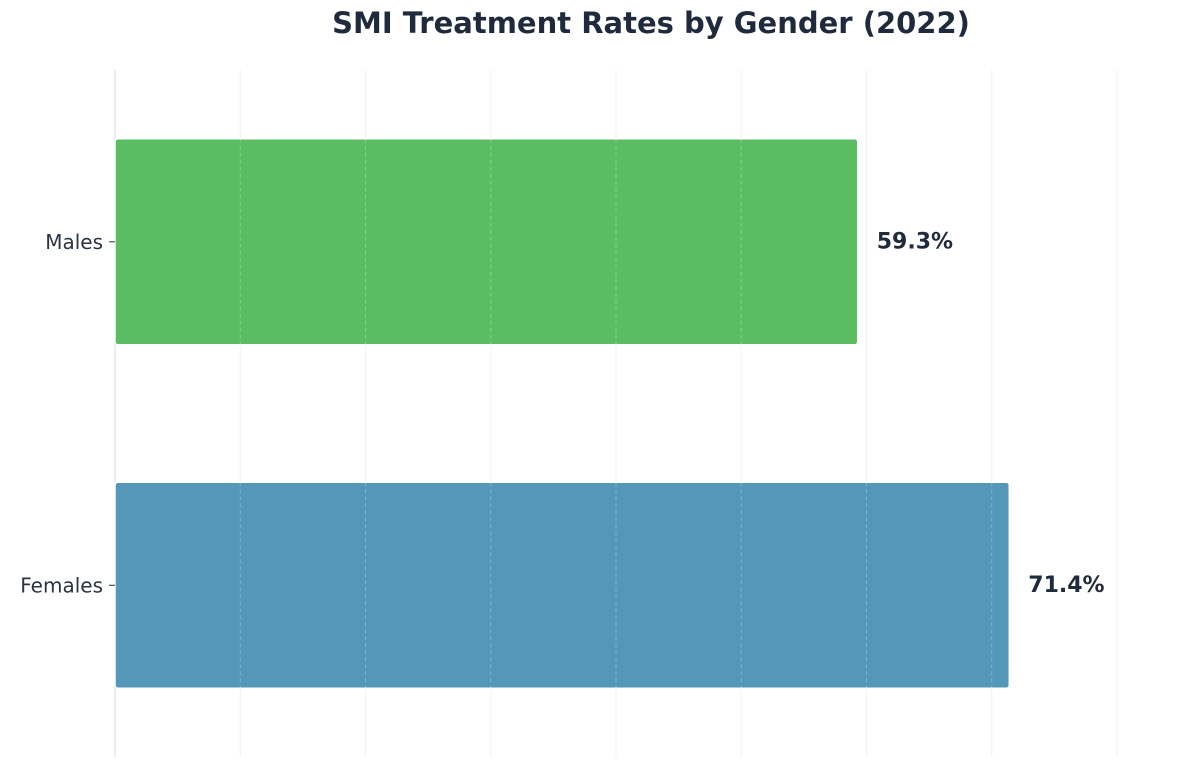 The width and height of the screenshot is (1200, 769). What do you see at coordinates (61, 585) in the screenshot?
I see `y-tick-label-females: Females` at bounding box center [61, 585].